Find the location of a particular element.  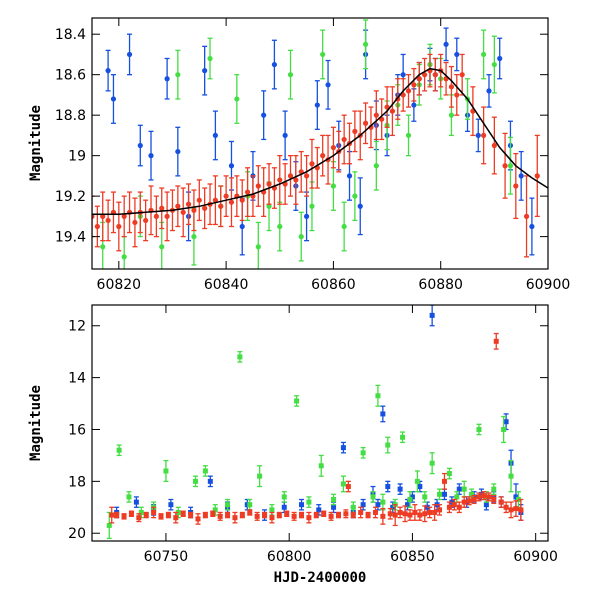

top-y-tick-label: 19.4 is located at coordinates (70, 238).